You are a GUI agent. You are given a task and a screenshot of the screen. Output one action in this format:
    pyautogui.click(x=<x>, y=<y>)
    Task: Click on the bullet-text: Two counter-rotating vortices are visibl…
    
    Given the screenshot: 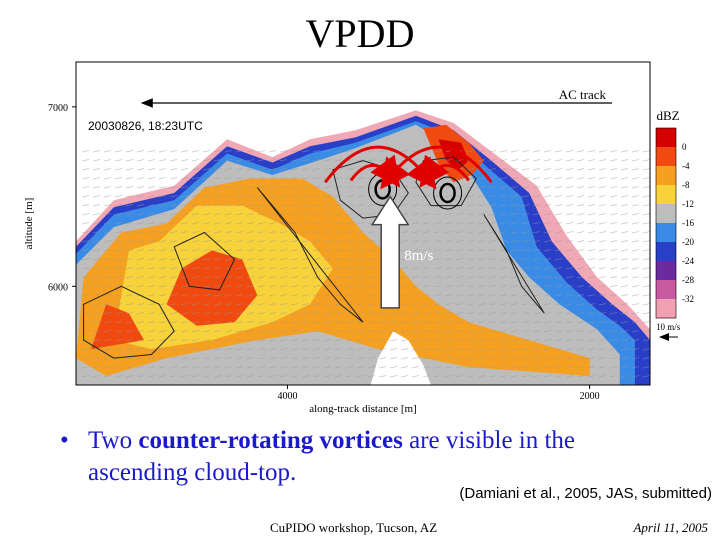 What is the action you would take?
    pyautogui.click(x=378, y=457)
    